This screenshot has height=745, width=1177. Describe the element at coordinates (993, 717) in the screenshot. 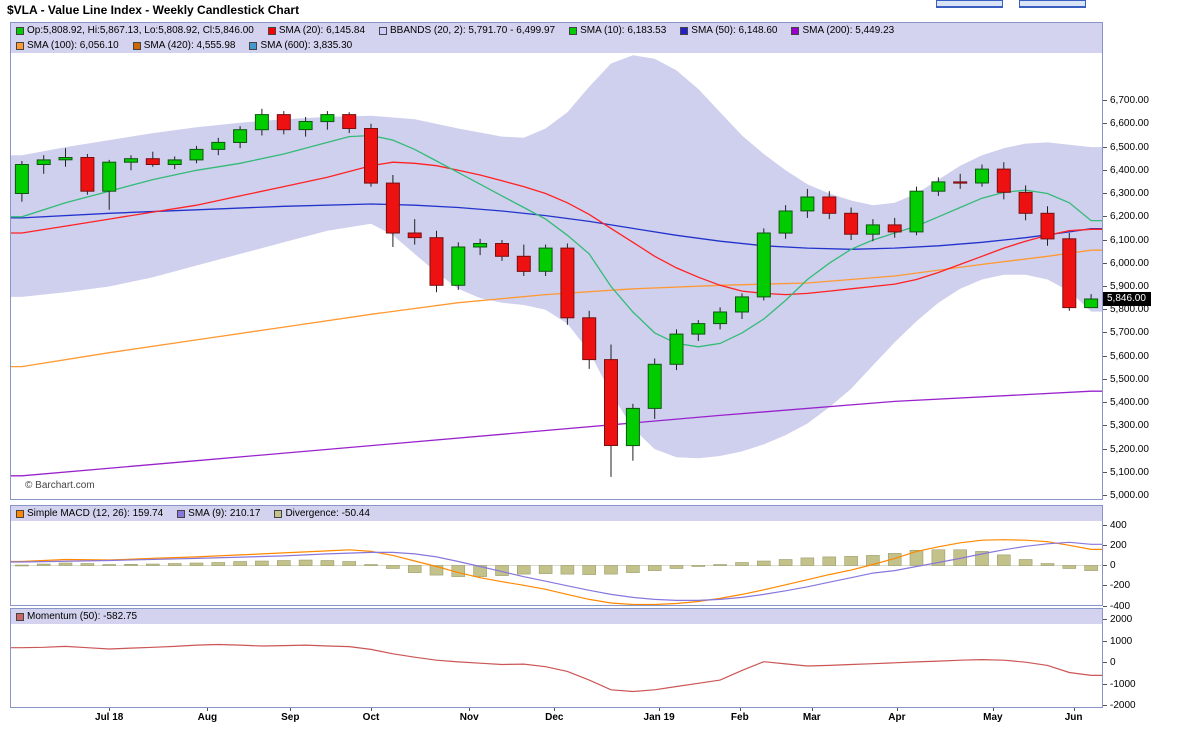

I see `x-axis-label: May` at that location.